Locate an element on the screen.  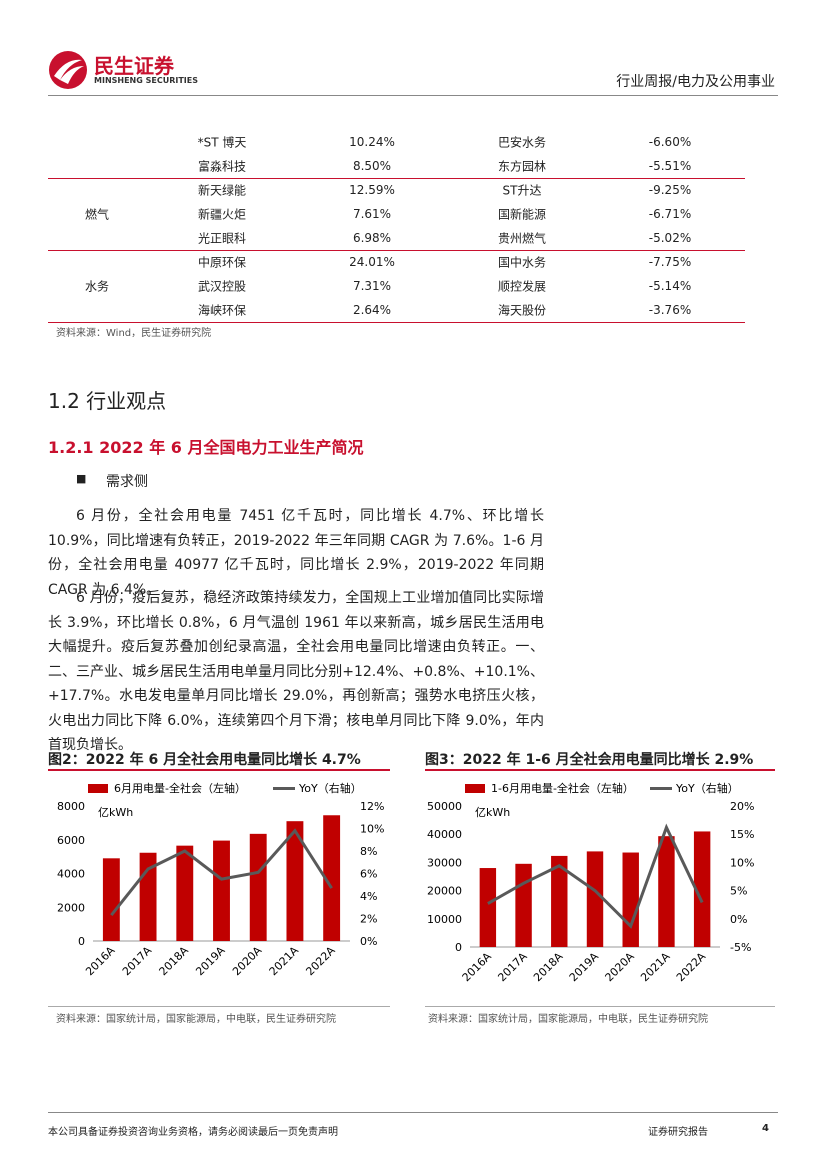
legend-label: 1-6月用电量-全社会（左轴） is located at coordinates (562, 788).